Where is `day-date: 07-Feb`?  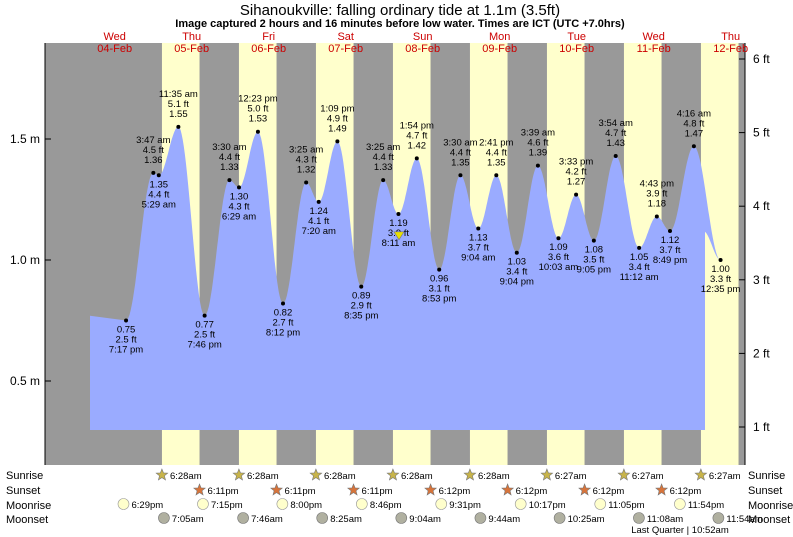 day-date: 07-Feb is located at coordinates (345, 49).